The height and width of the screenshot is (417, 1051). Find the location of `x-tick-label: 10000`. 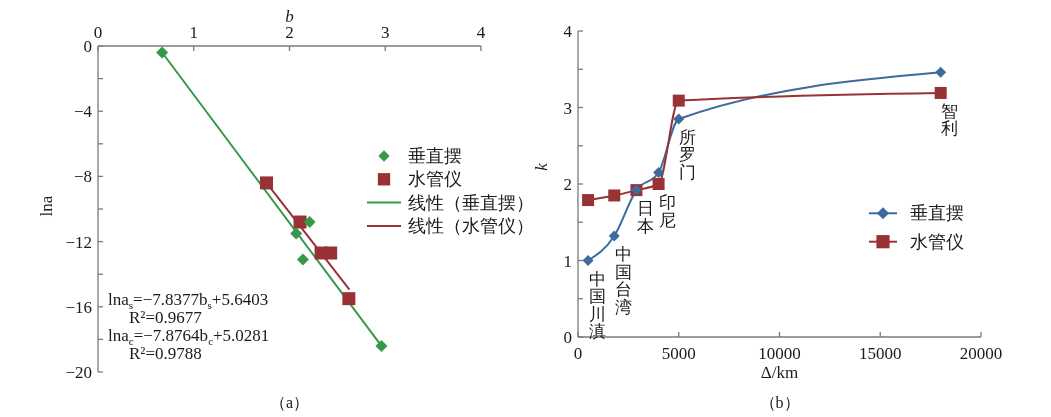

x-tick-label: 10000 is located at coordinates (779, 353).